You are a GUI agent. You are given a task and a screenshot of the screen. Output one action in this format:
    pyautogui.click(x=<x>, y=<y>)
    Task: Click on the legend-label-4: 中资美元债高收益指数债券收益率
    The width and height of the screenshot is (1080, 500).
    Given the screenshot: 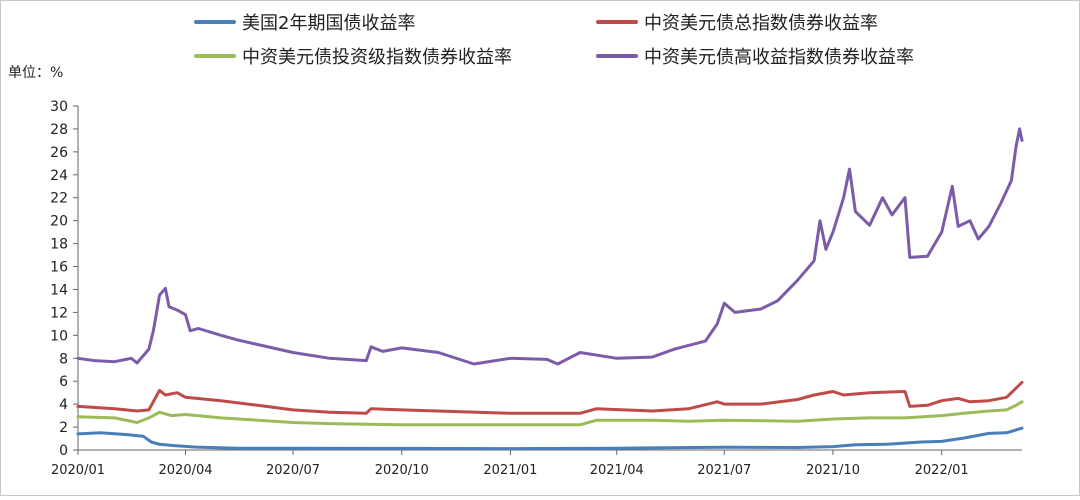 What is the action you would take?
    pyautogui.click(x=779, y=57)
    